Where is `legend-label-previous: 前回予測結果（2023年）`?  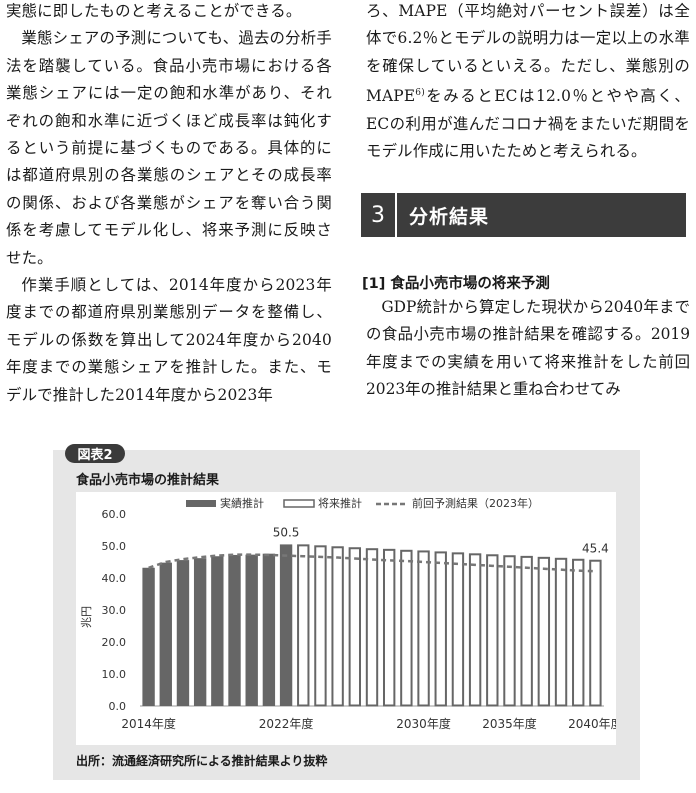 legend-label-previous: 前回予測結果（2023年） is located at coordinates (475, 503).